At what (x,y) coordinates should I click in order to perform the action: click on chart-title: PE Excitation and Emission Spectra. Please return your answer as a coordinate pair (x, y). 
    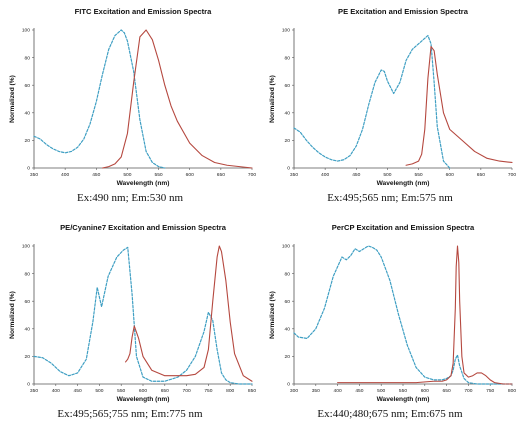
    Looking at the image, I should click on (403, 11).